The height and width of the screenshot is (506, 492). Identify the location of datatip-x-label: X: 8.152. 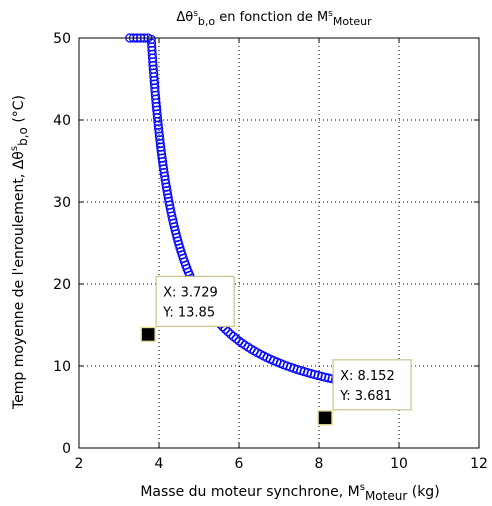
(367, 376).